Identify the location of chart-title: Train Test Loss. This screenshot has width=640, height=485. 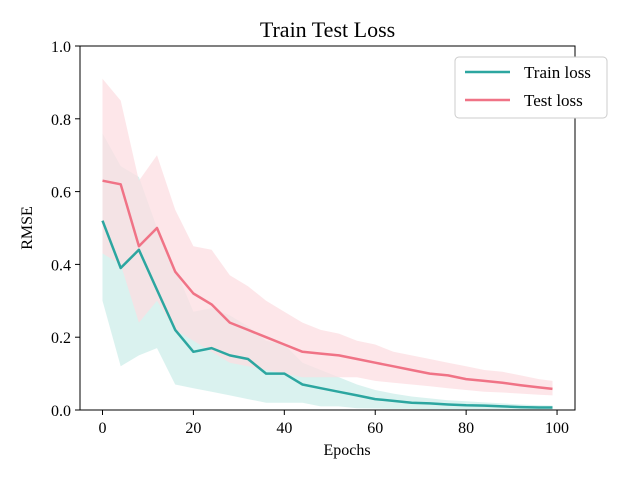
(327, 29).